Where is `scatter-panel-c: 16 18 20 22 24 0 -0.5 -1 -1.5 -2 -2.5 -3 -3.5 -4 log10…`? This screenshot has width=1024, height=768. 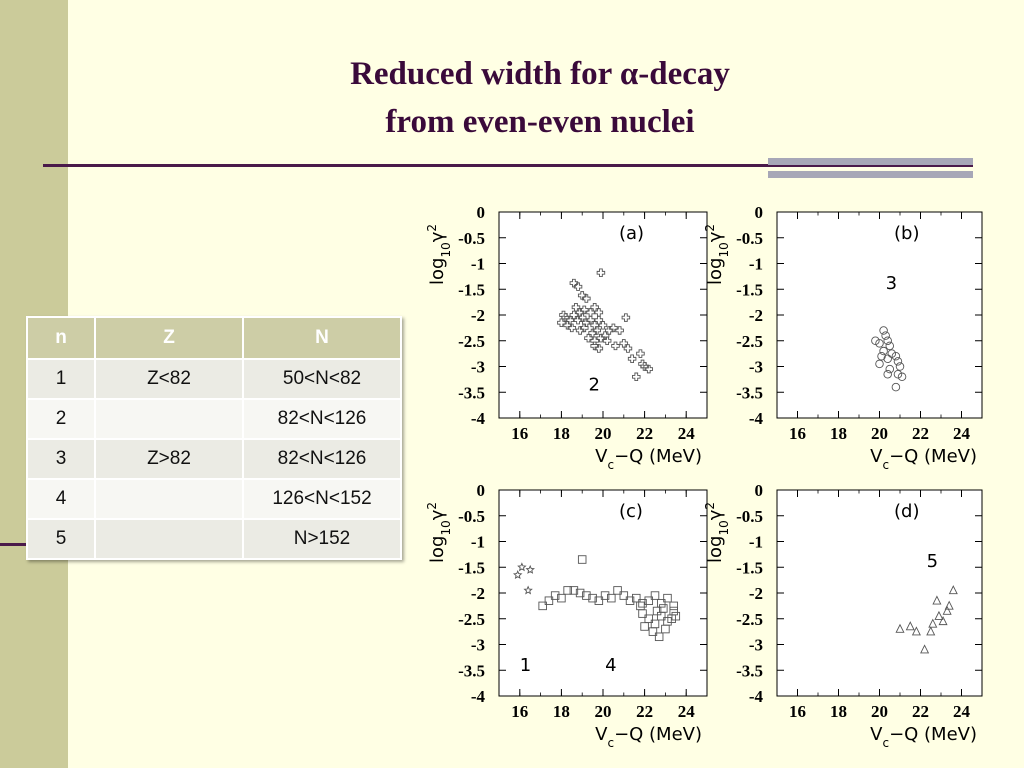 scatter-panel-c: 16 18 20 22 24 0 -0.5 -1 -1.5 -2 -2.5 -3 -3.5 -4 log10… is located at coordinates (566, 615).